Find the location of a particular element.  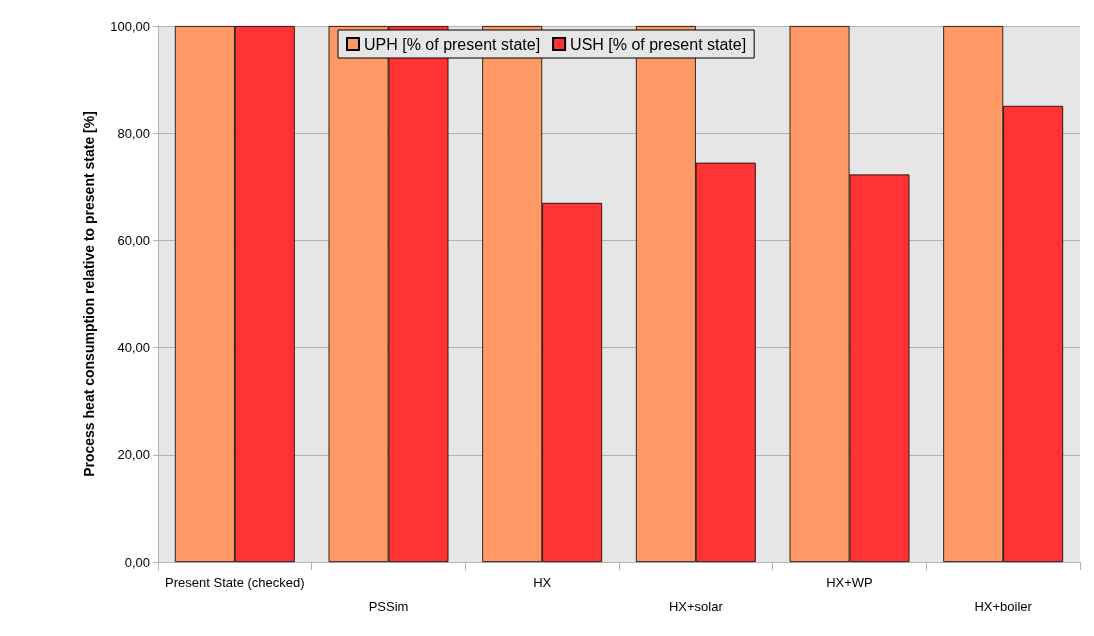

y-tick-label: 60,00 is located at coordinates (133, 240).